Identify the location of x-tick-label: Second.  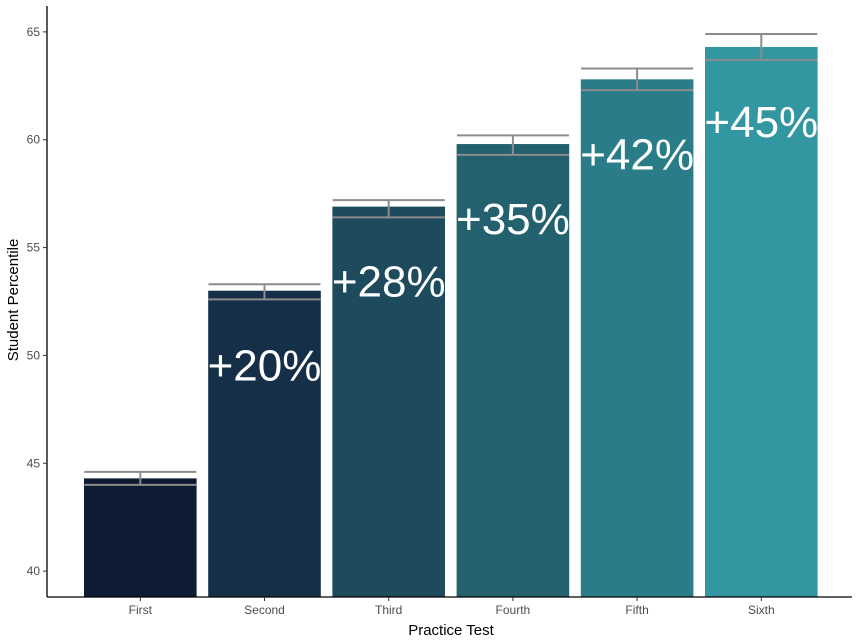
(264, 610).